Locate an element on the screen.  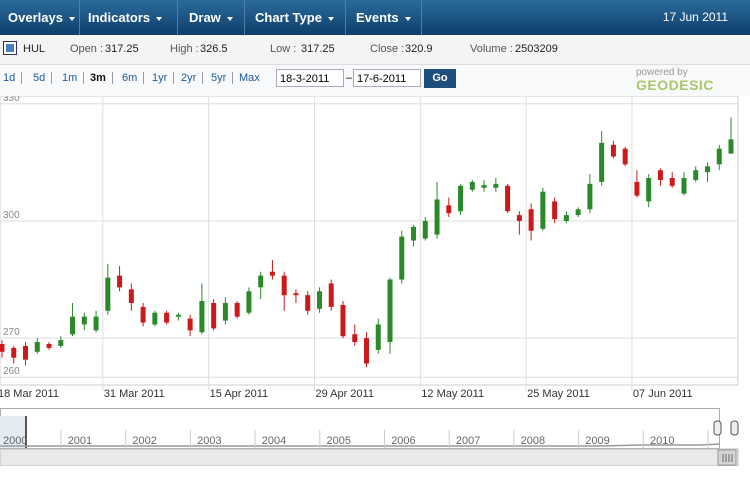
go-button: Go is located at coordinates (440, 78).